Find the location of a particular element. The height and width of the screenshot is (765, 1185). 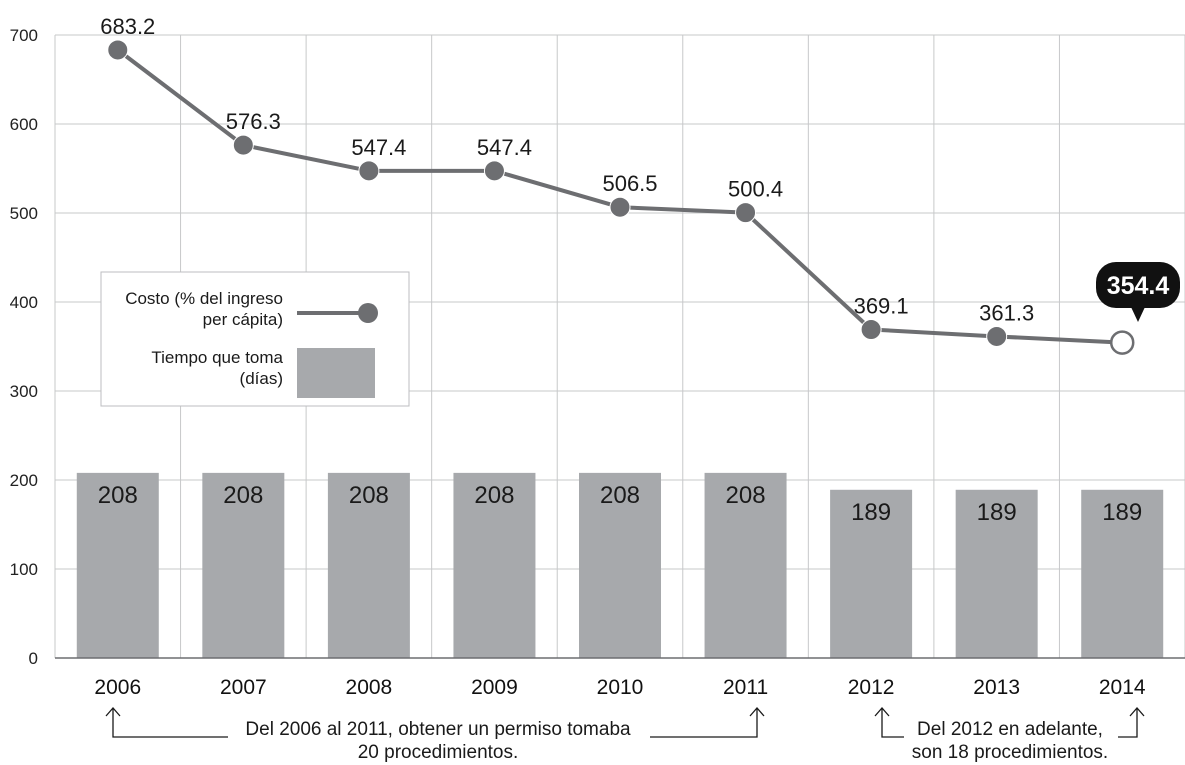

x-tick-label: 2014 is located at coordinates (1122, 687).